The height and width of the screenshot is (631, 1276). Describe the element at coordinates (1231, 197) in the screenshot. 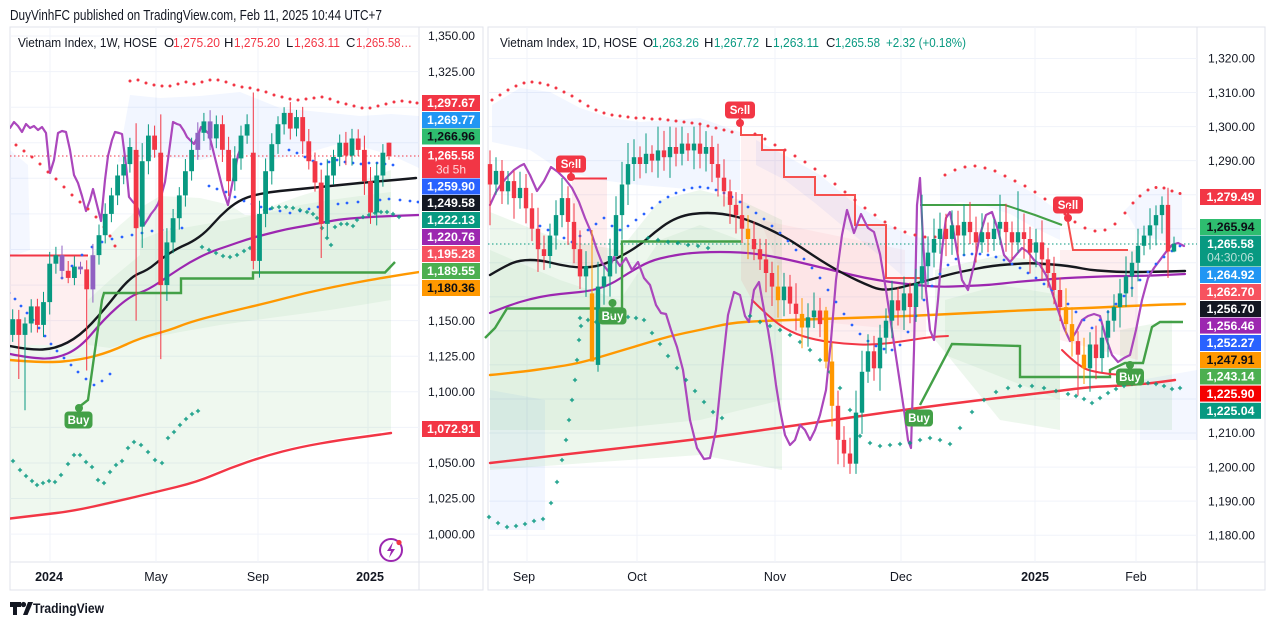

I see `svg-text: 1,279.49` at that location.